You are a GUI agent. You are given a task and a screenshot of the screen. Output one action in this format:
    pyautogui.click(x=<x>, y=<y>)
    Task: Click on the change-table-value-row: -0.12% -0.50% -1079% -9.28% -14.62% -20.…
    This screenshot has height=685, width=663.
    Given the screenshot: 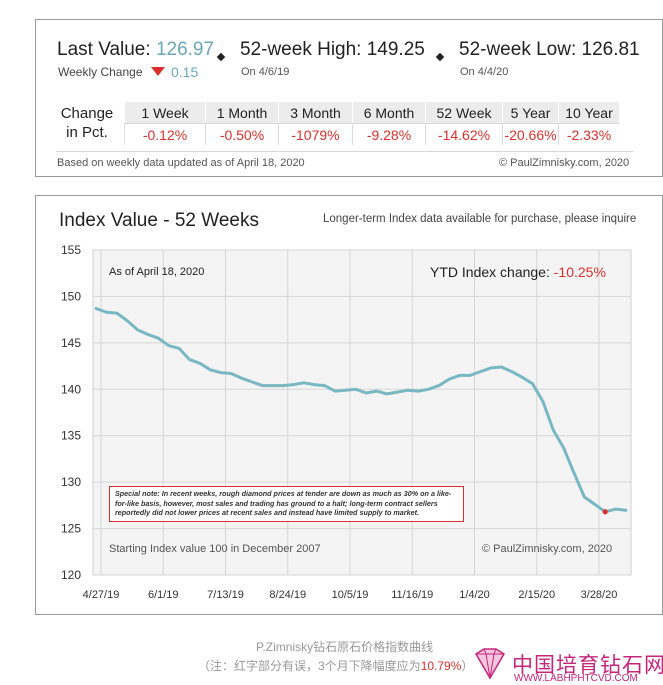 What is the action you would take?
    pyautogui.click(x=371, y=134)
    